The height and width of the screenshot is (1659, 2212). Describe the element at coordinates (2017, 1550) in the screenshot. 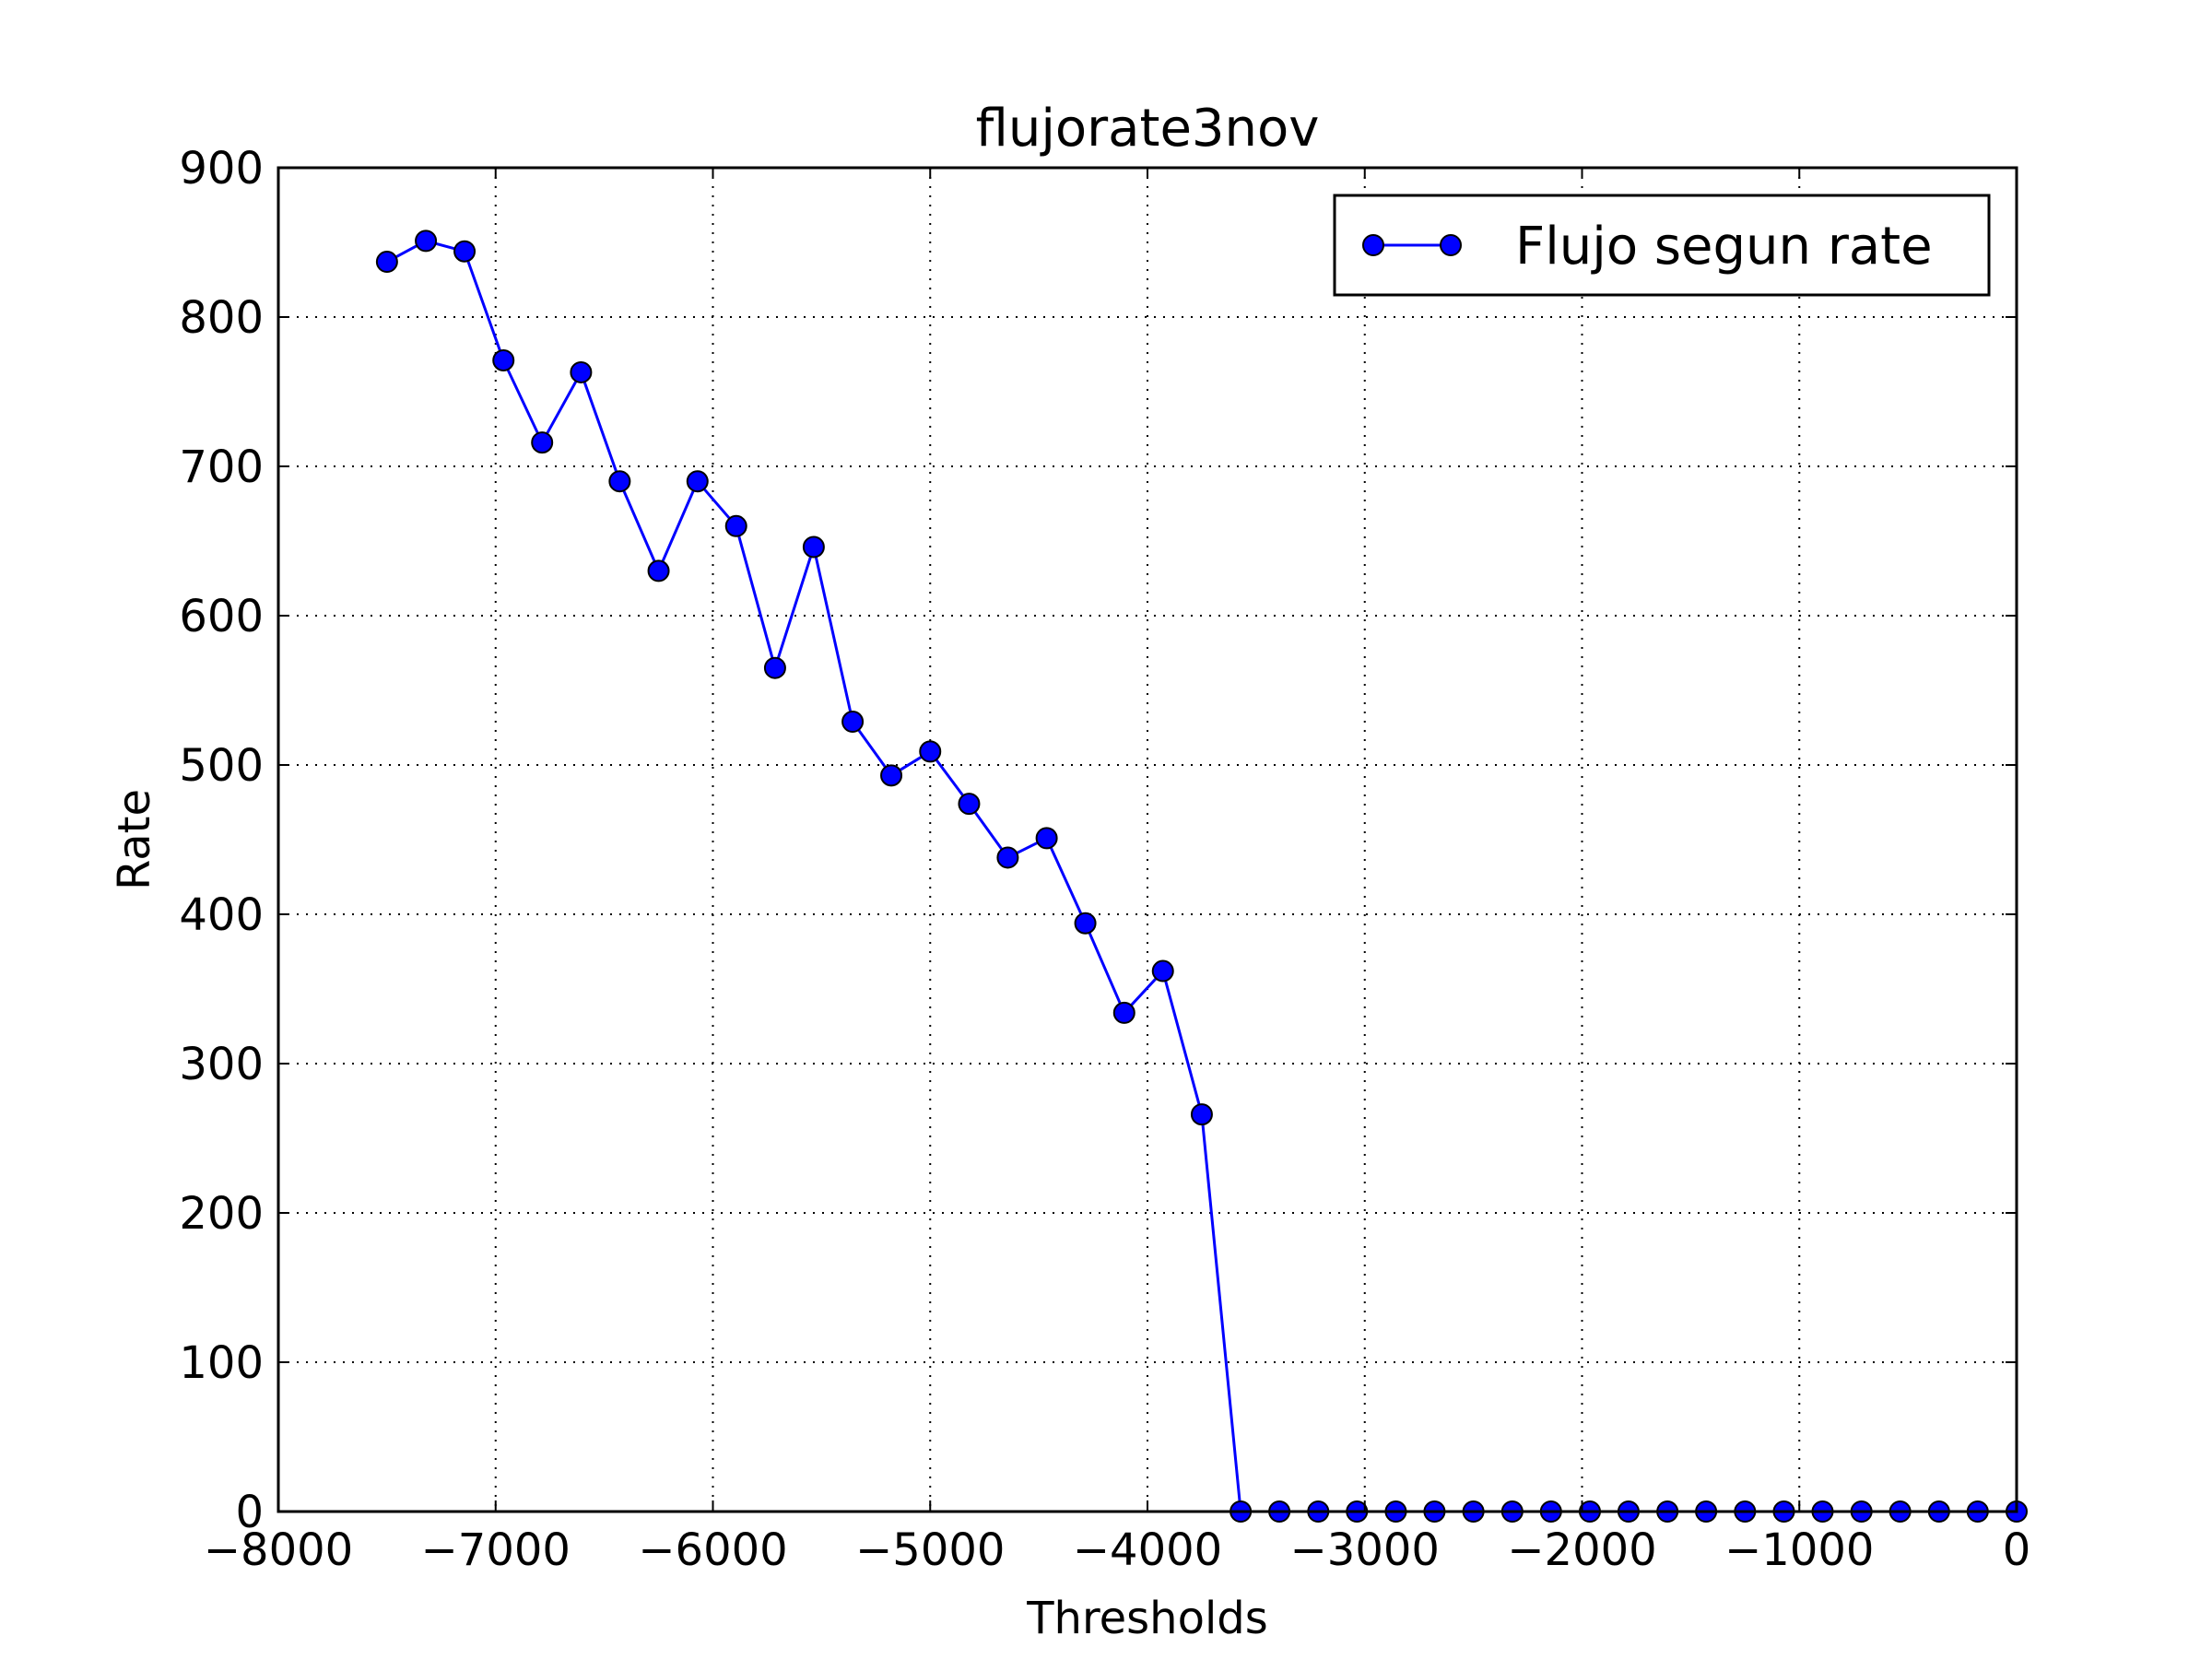

I see `x-tick-label: 0` at that location.